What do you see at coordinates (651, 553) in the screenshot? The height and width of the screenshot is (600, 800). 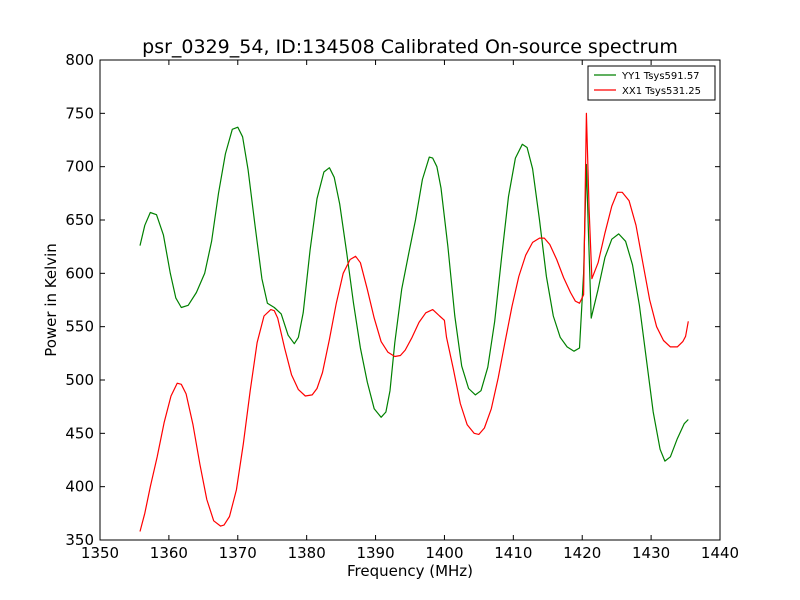 I see `x-tick-label: 1430` at bounding box center [651, 553].